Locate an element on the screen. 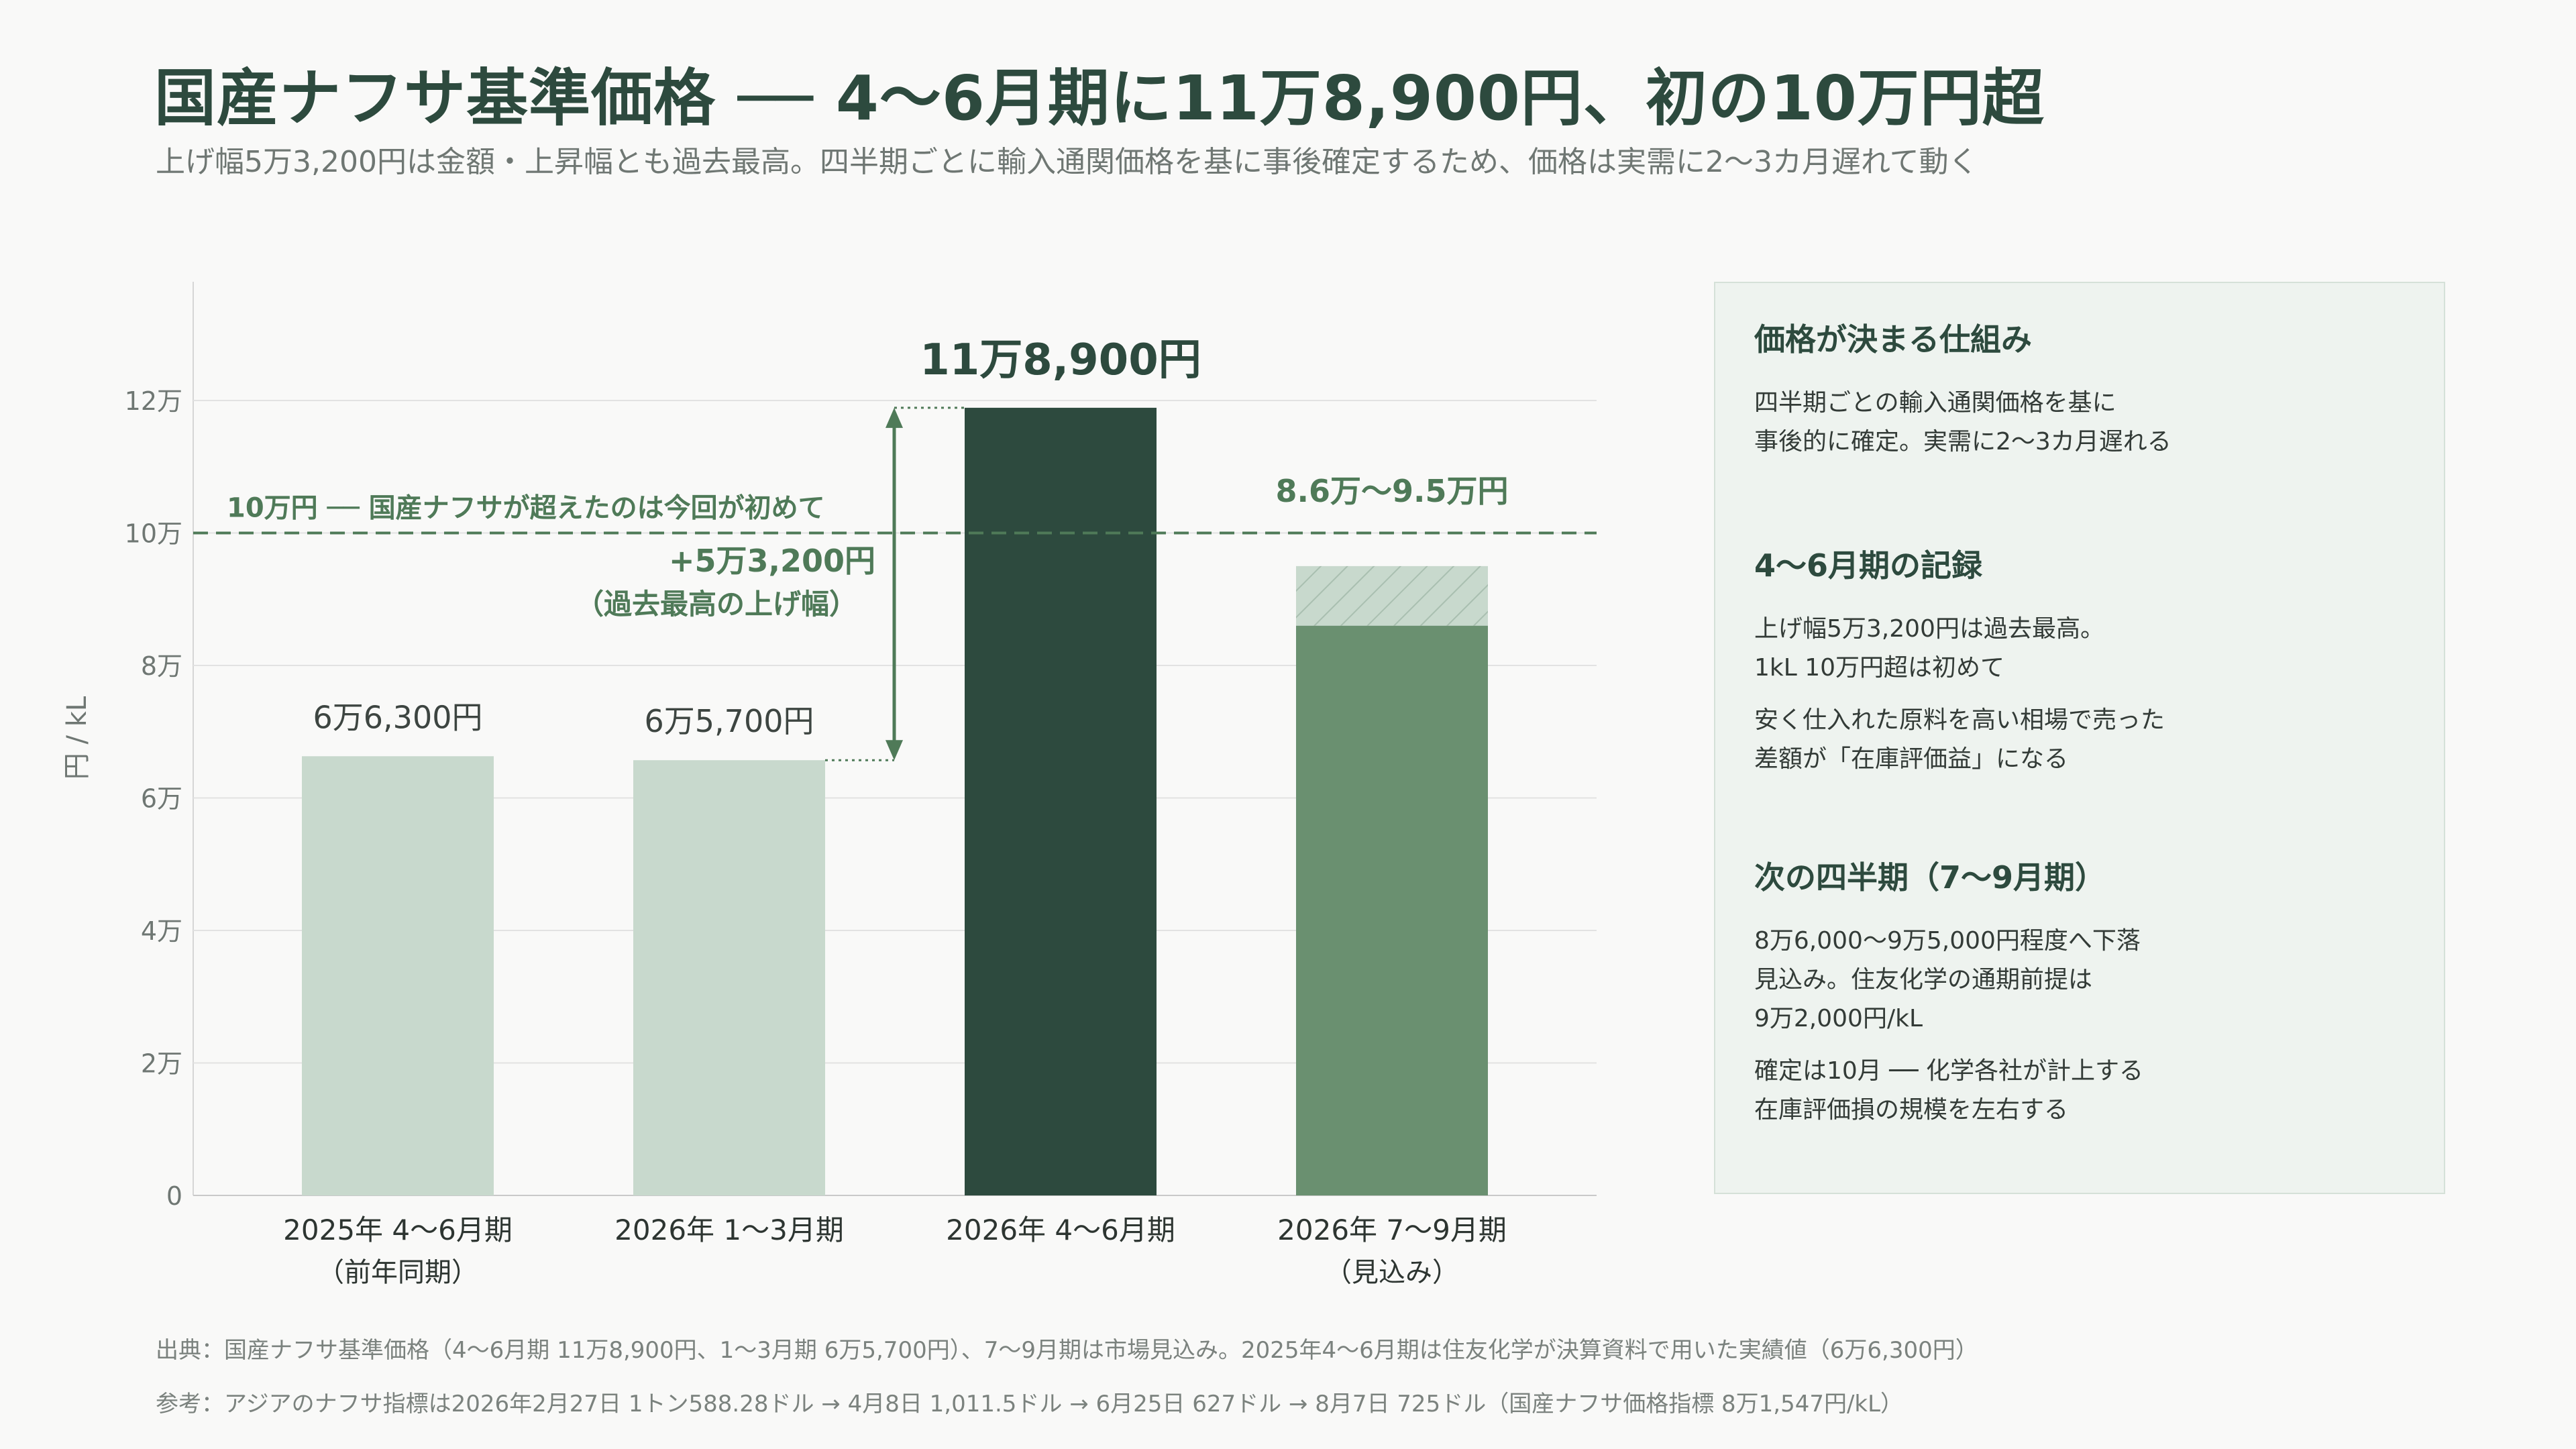 This screenshot has height=1449, width=2576. side-section-text: 四半期ごとの輸入通関価格を基に 事後的に確定。実需に2〜3カ月遅れる is located at coordinates (1962, 422).